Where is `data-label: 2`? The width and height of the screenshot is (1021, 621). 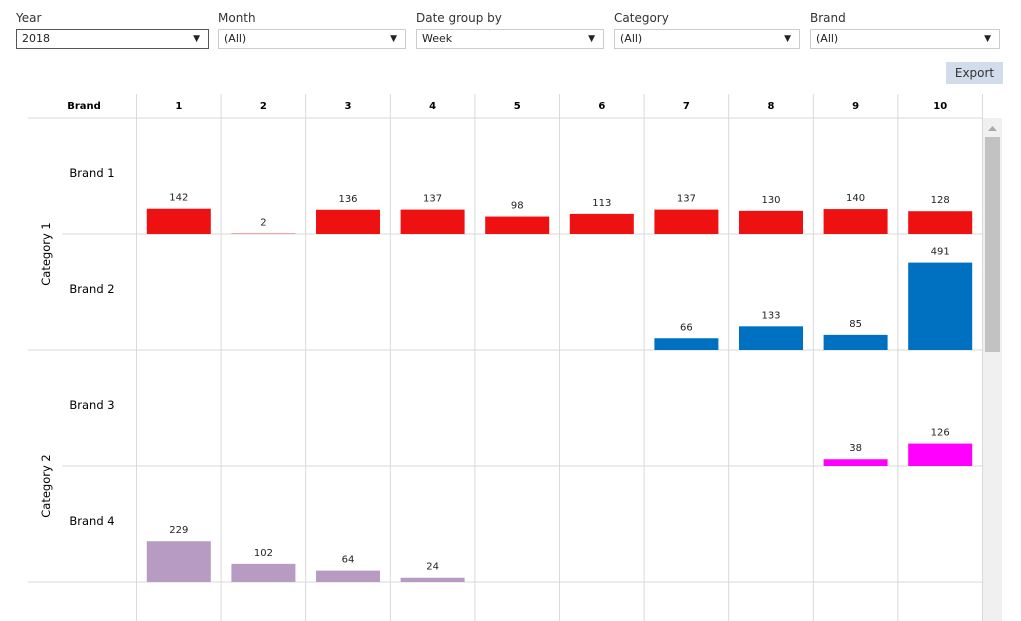 data-label: 2 is located at coordinates (263, 223).